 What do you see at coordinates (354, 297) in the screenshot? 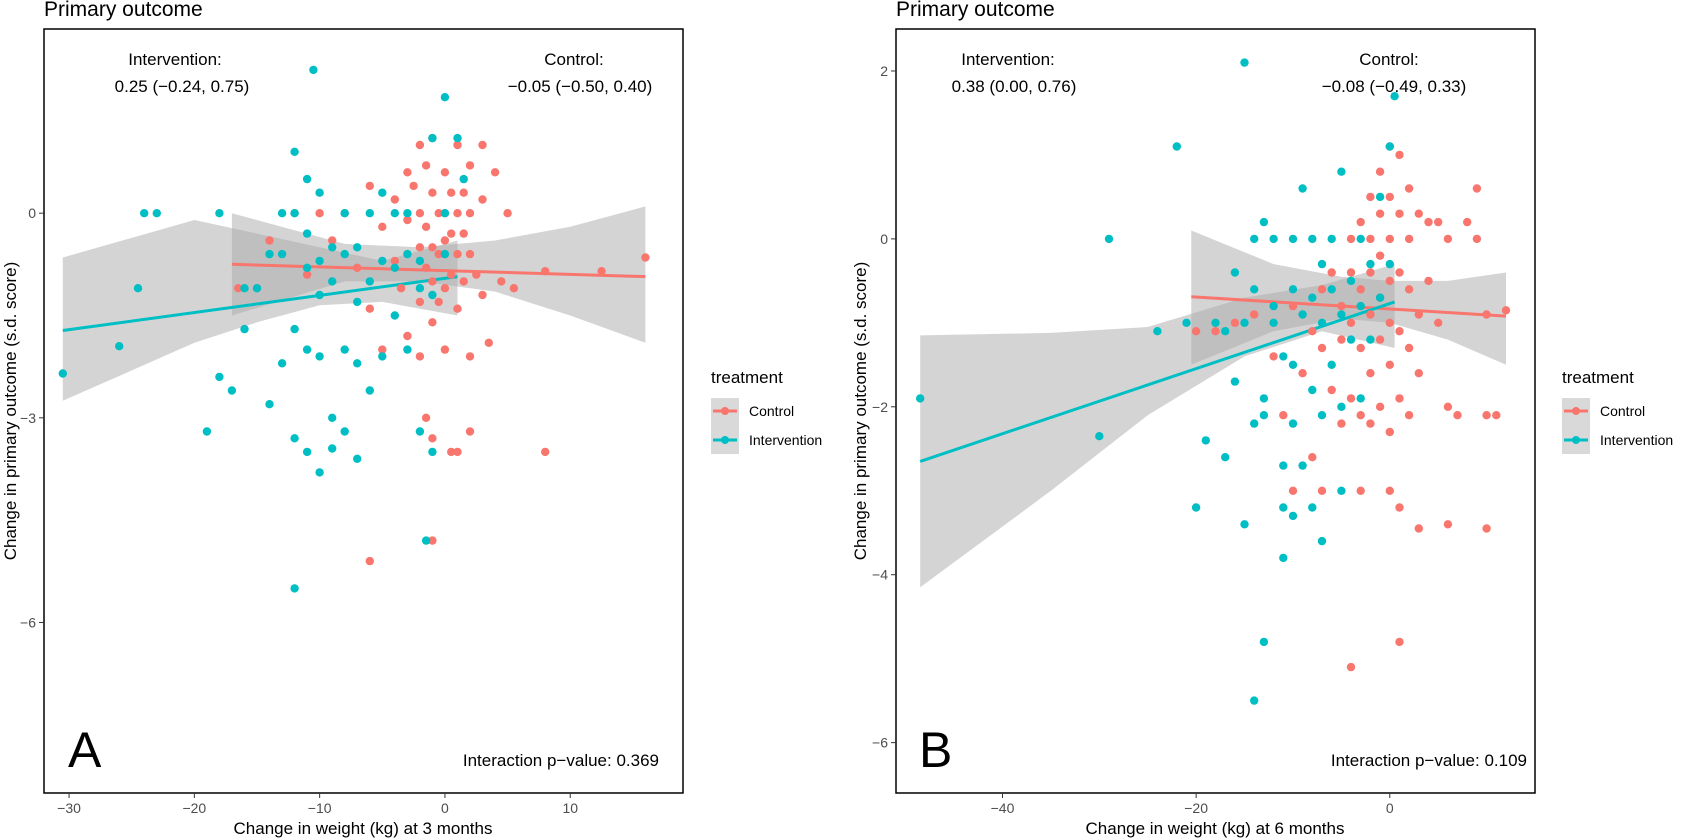
I see `panel-a-fit-lines` at bounding box center [354, 297].